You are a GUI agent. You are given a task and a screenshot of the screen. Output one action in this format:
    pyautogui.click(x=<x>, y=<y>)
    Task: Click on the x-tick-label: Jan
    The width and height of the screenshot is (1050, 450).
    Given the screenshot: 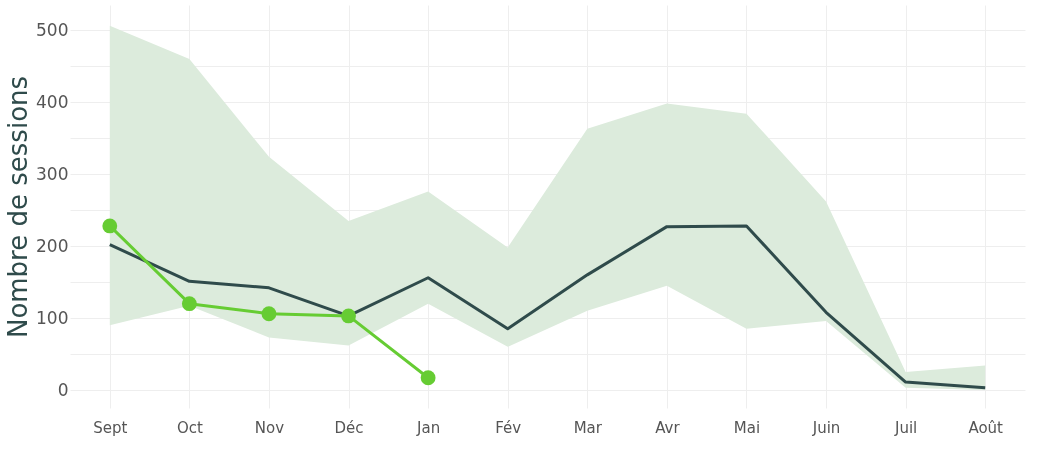 What is the action you would take?
    pyautogui.click(x=428, y=427)
    